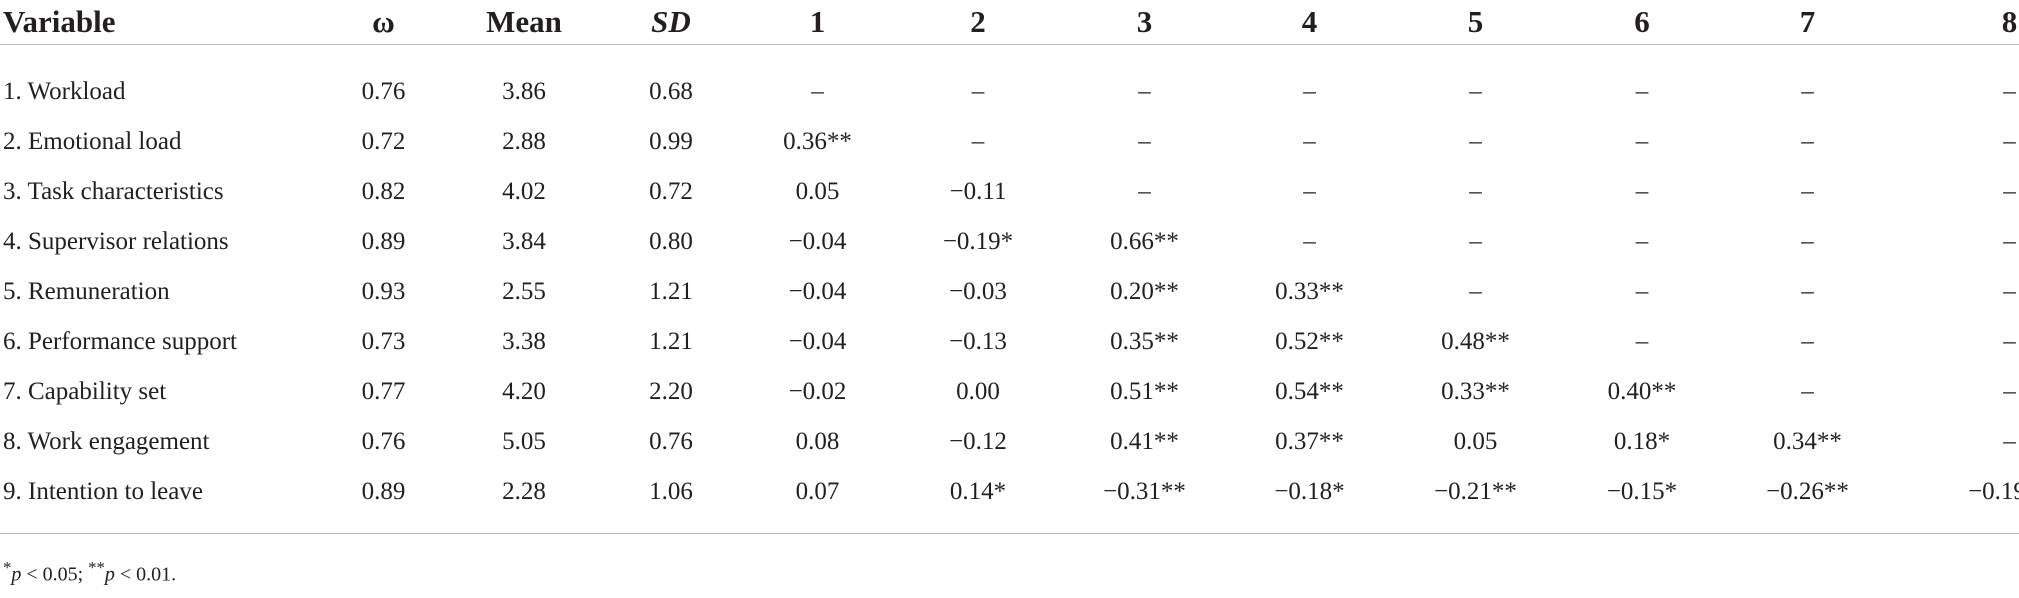 Image resolution: width=2019 pixels, height=598 pixels. What do you see at coordinates (1807, 22) in the screenshot?
I see `header-col-7: 7` at bounding box center [1807, 22].